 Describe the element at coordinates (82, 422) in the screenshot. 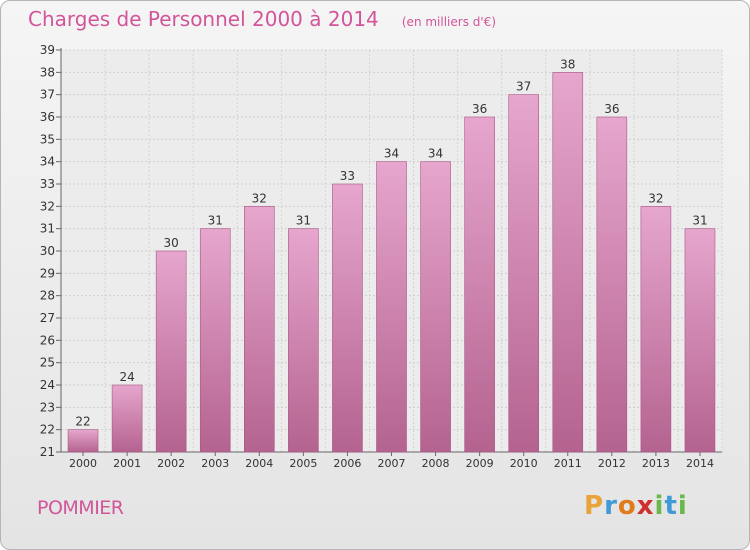

I see `bar-value-label: 22` at that location.